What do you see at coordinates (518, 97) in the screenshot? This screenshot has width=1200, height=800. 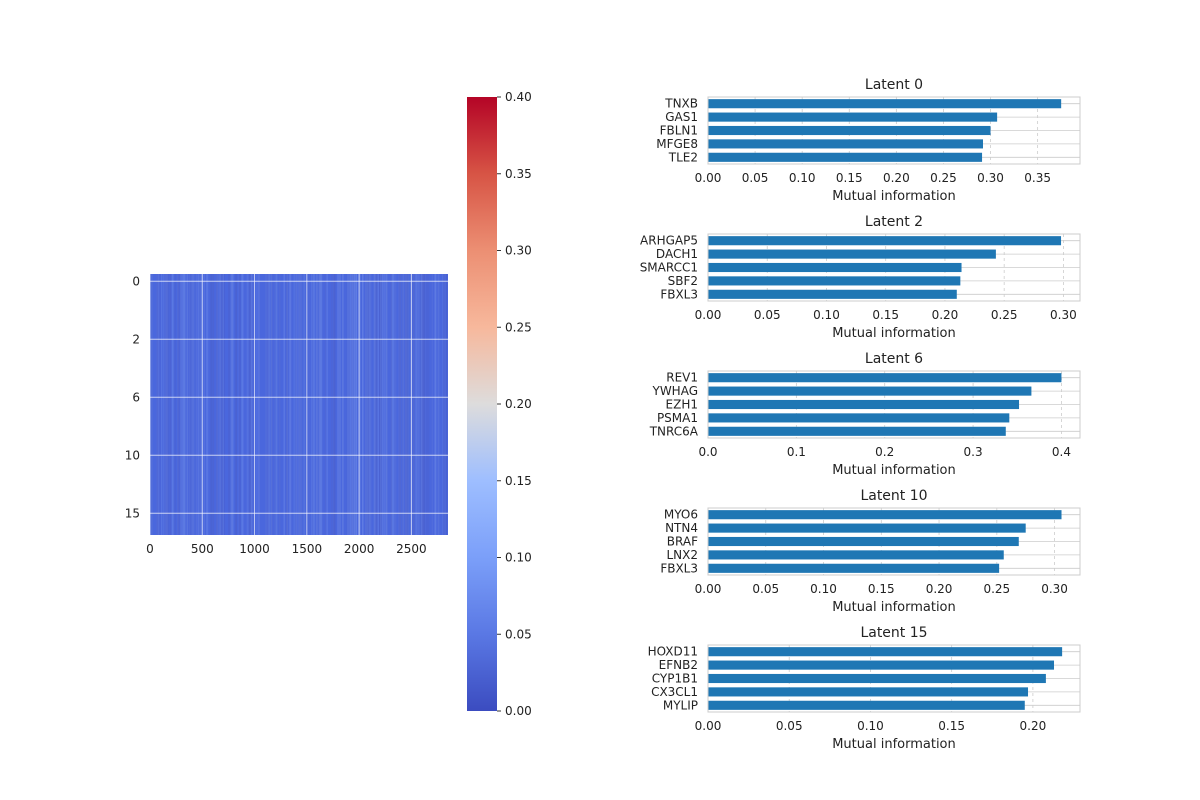 I see `colorbar-tick-label: 0.40` at bounding box center [518, 97].